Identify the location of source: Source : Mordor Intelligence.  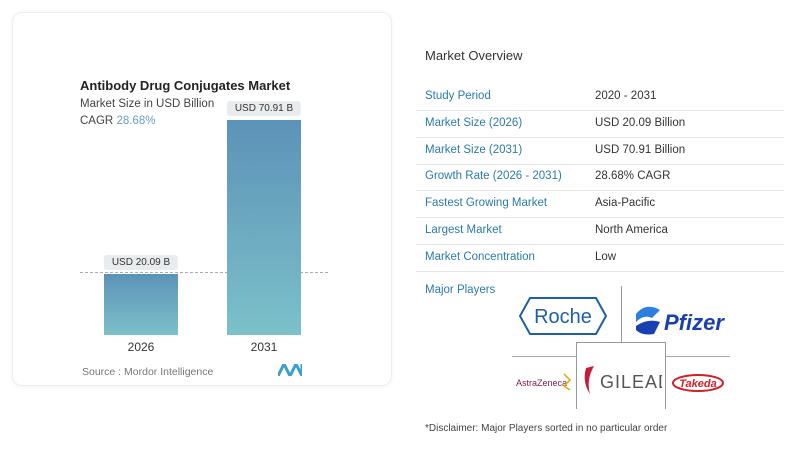
(148, 372).